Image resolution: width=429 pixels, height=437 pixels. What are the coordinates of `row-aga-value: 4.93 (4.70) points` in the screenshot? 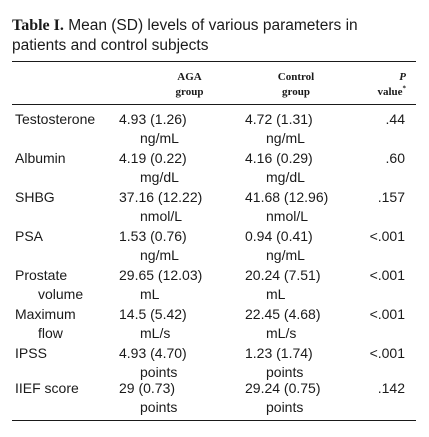 It's located at (153, 362).